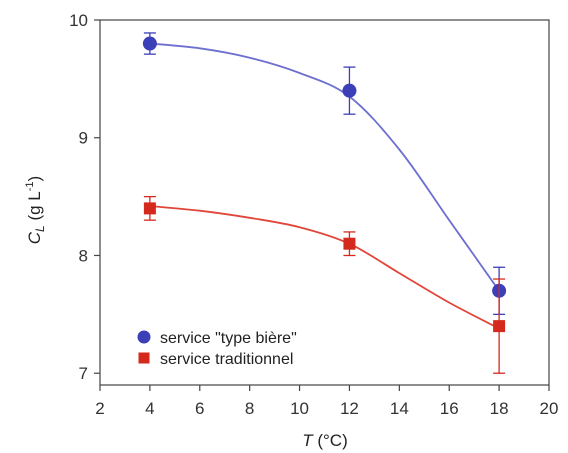  Describe the element at coordinates (330, 440) in the screenshot. I see `x-axis-unit: (°C)` at that location.